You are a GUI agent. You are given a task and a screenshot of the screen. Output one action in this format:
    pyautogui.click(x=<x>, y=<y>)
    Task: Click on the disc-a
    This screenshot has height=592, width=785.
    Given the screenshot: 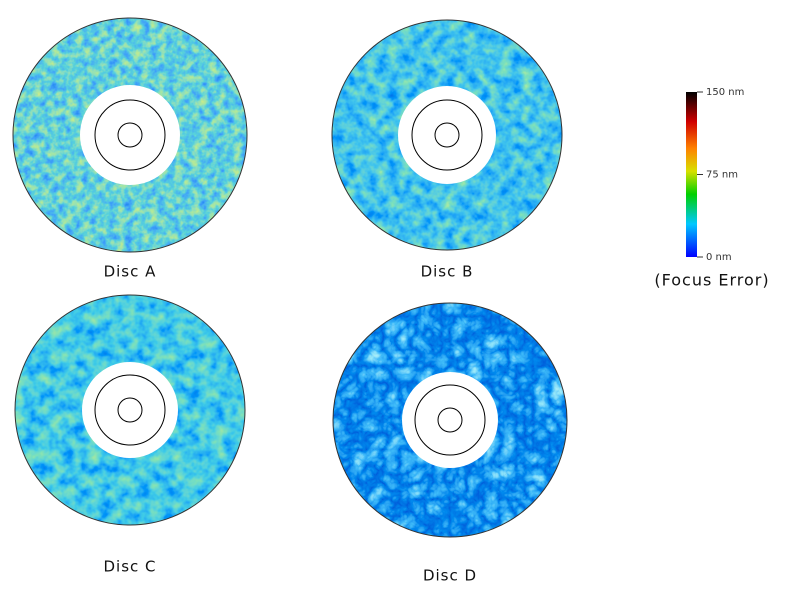 What is the action you would take?
    pyautogui.click(x=130, y=135)
    